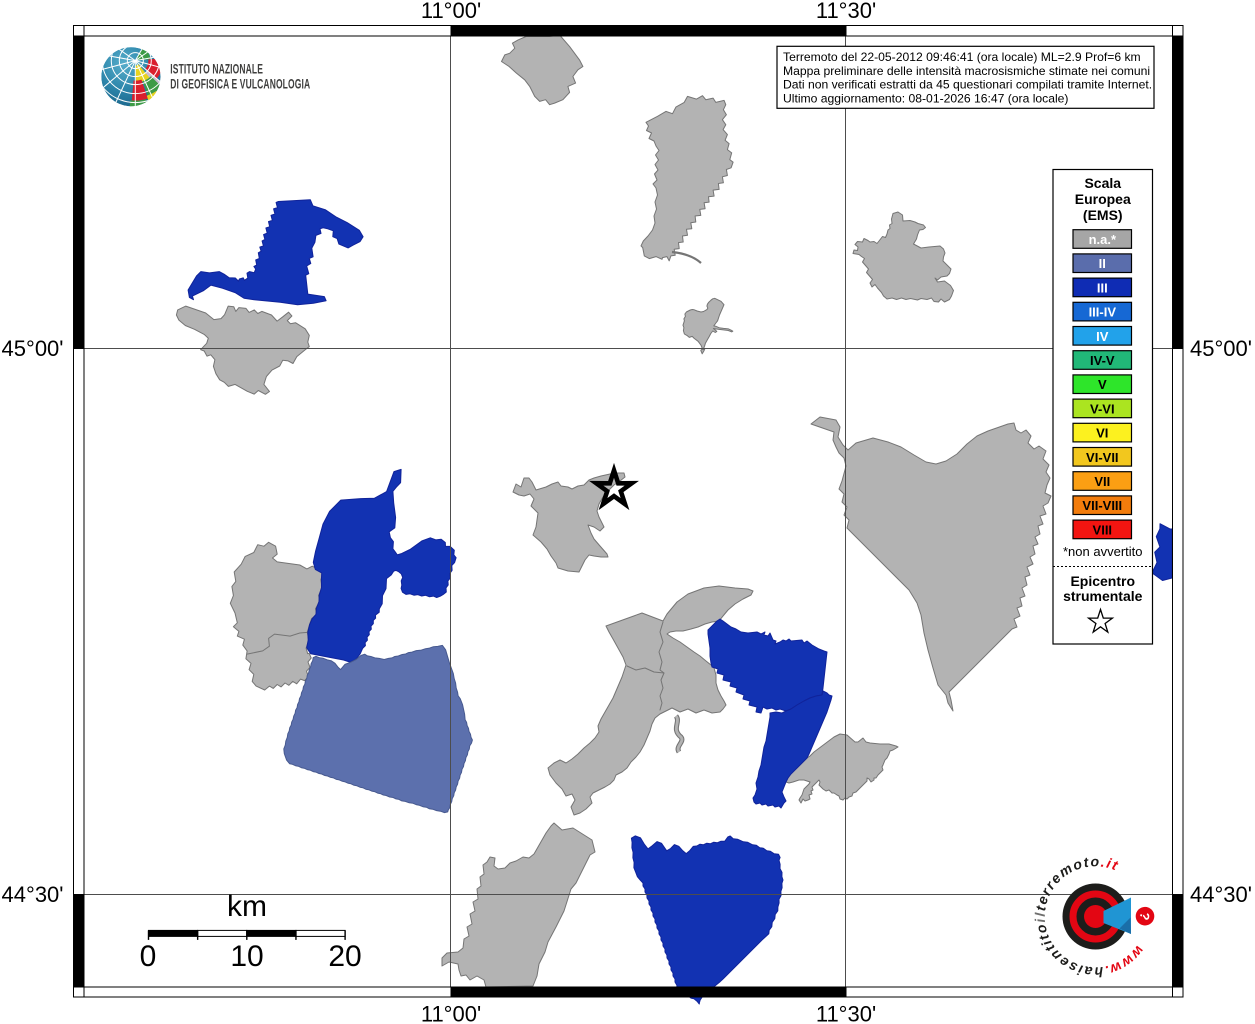 The width and height of the screenshot is (1255, 1024). I want to click on svg-text: V-VI, so click(1102, 408).